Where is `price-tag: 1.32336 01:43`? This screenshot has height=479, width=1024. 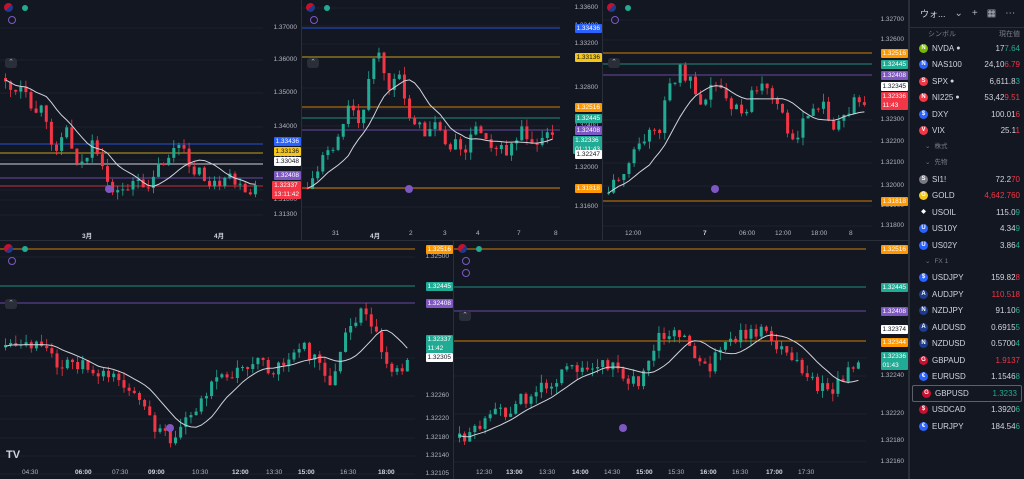
price-tag: 1.32336 01:43 is located at coordinates (894, 361).